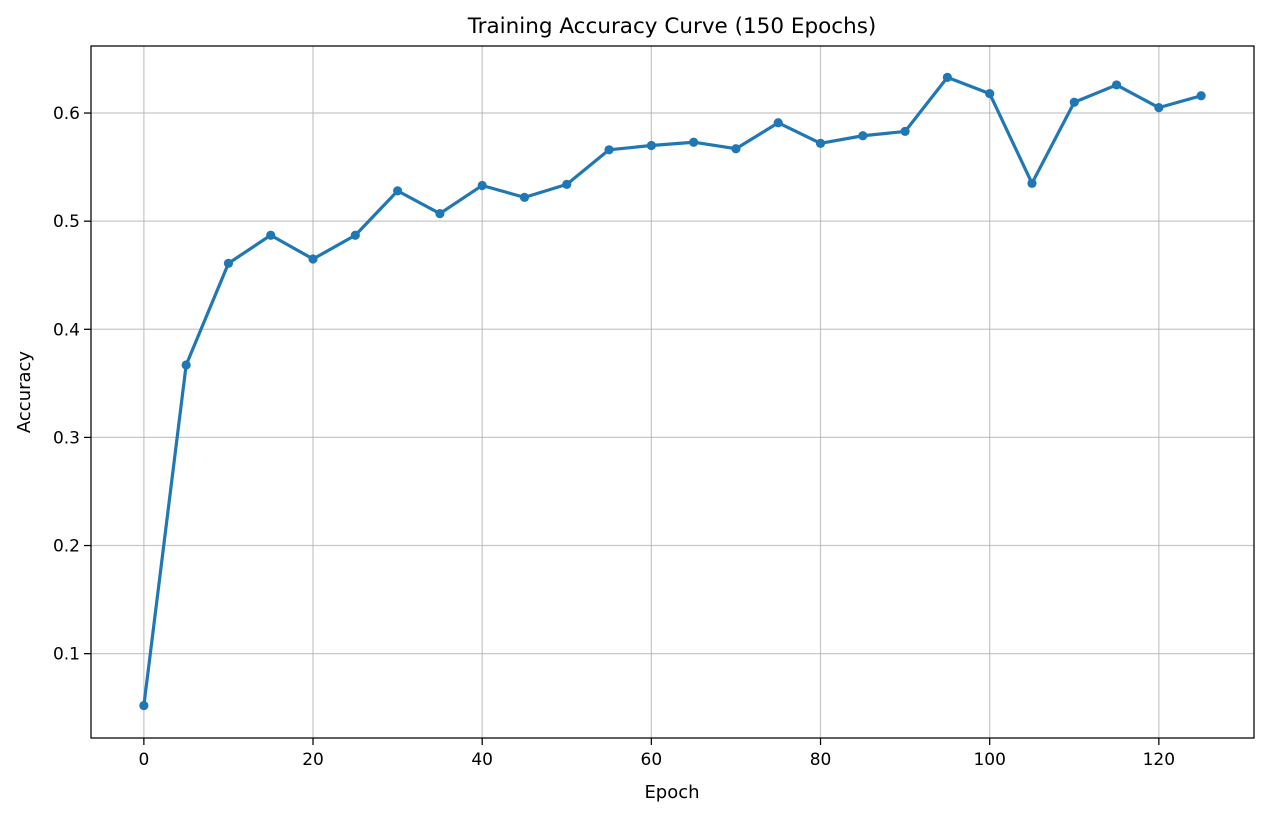 The height and width of the screenshot is (821, 1268). Describe the element at coordinates (1159, 760) in the screenshot. I see `x-tick-label: 120` at that location.